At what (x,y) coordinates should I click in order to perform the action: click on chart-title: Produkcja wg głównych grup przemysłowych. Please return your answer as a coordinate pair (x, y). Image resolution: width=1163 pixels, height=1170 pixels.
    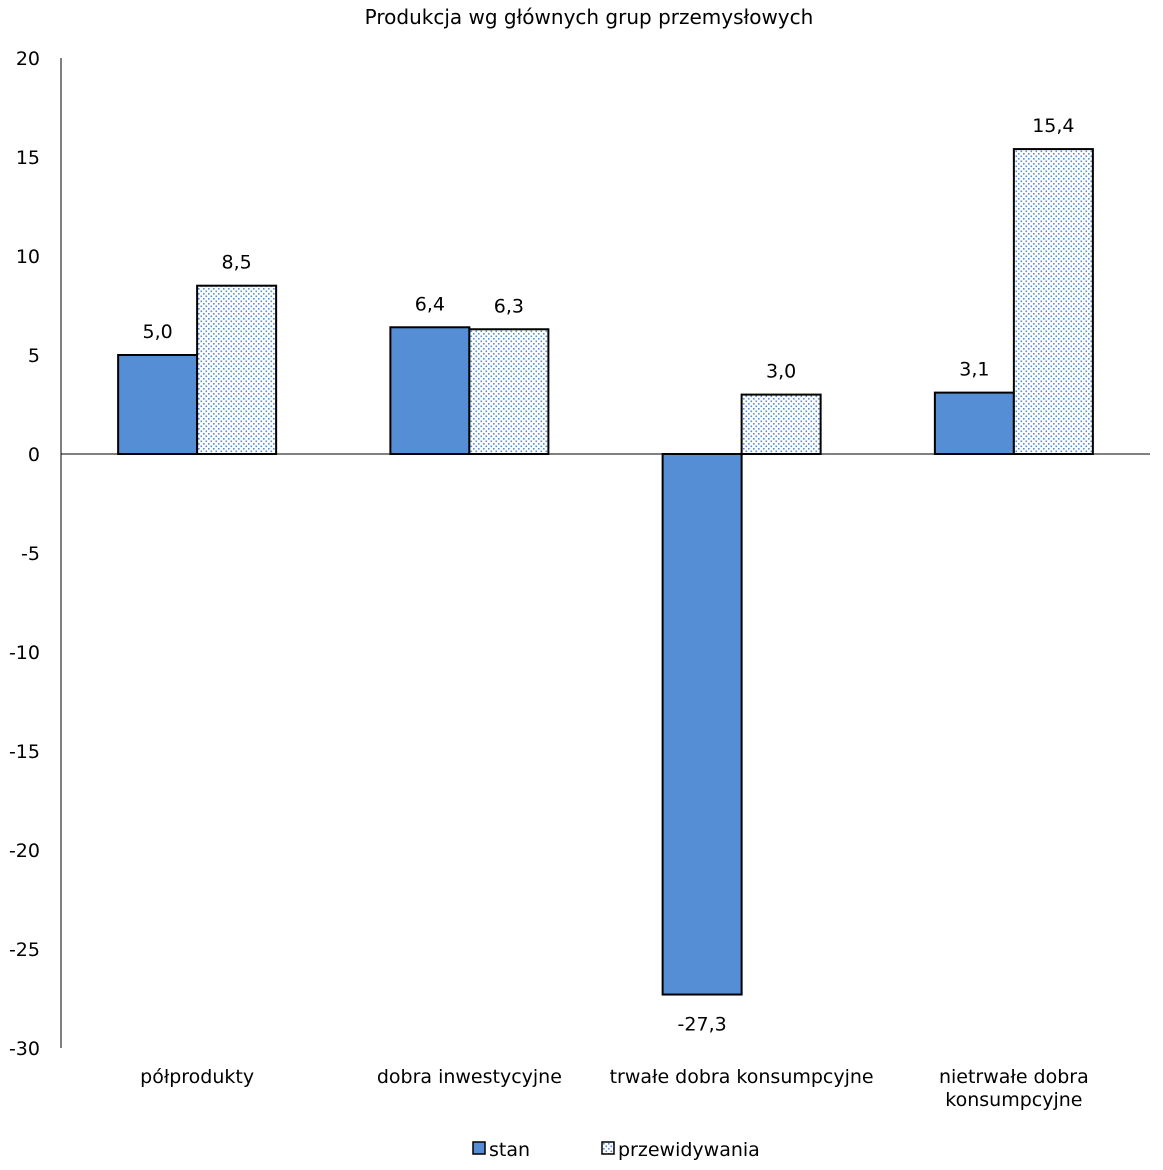
    Looking at the image, I should click on (589, 17).